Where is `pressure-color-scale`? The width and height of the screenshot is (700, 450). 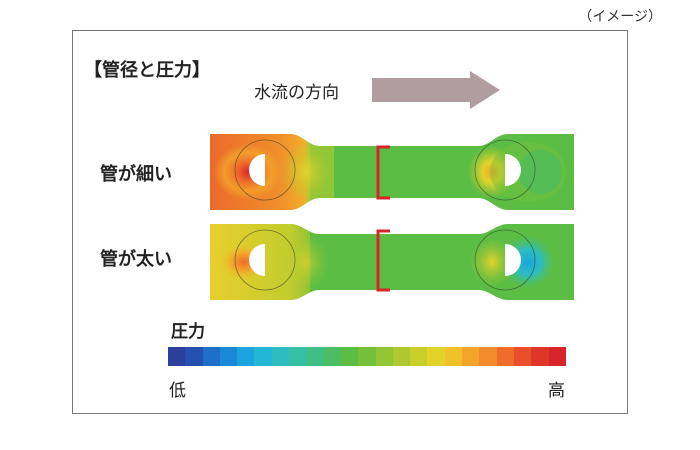
pressure-color-scale is located at coordinates (367, 356).